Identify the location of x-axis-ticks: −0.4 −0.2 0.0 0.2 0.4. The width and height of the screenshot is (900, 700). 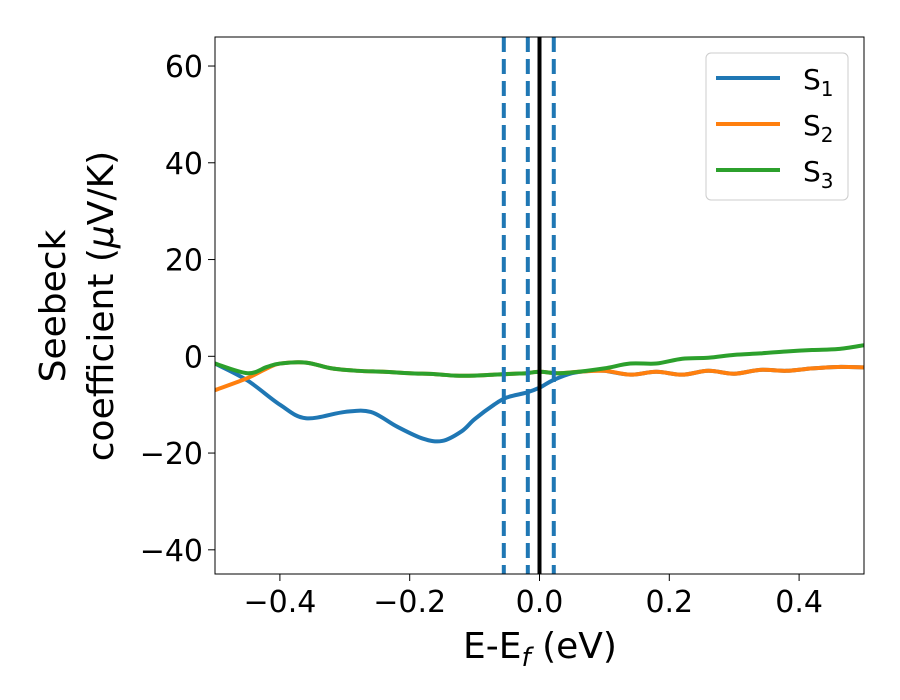
(533, 597).